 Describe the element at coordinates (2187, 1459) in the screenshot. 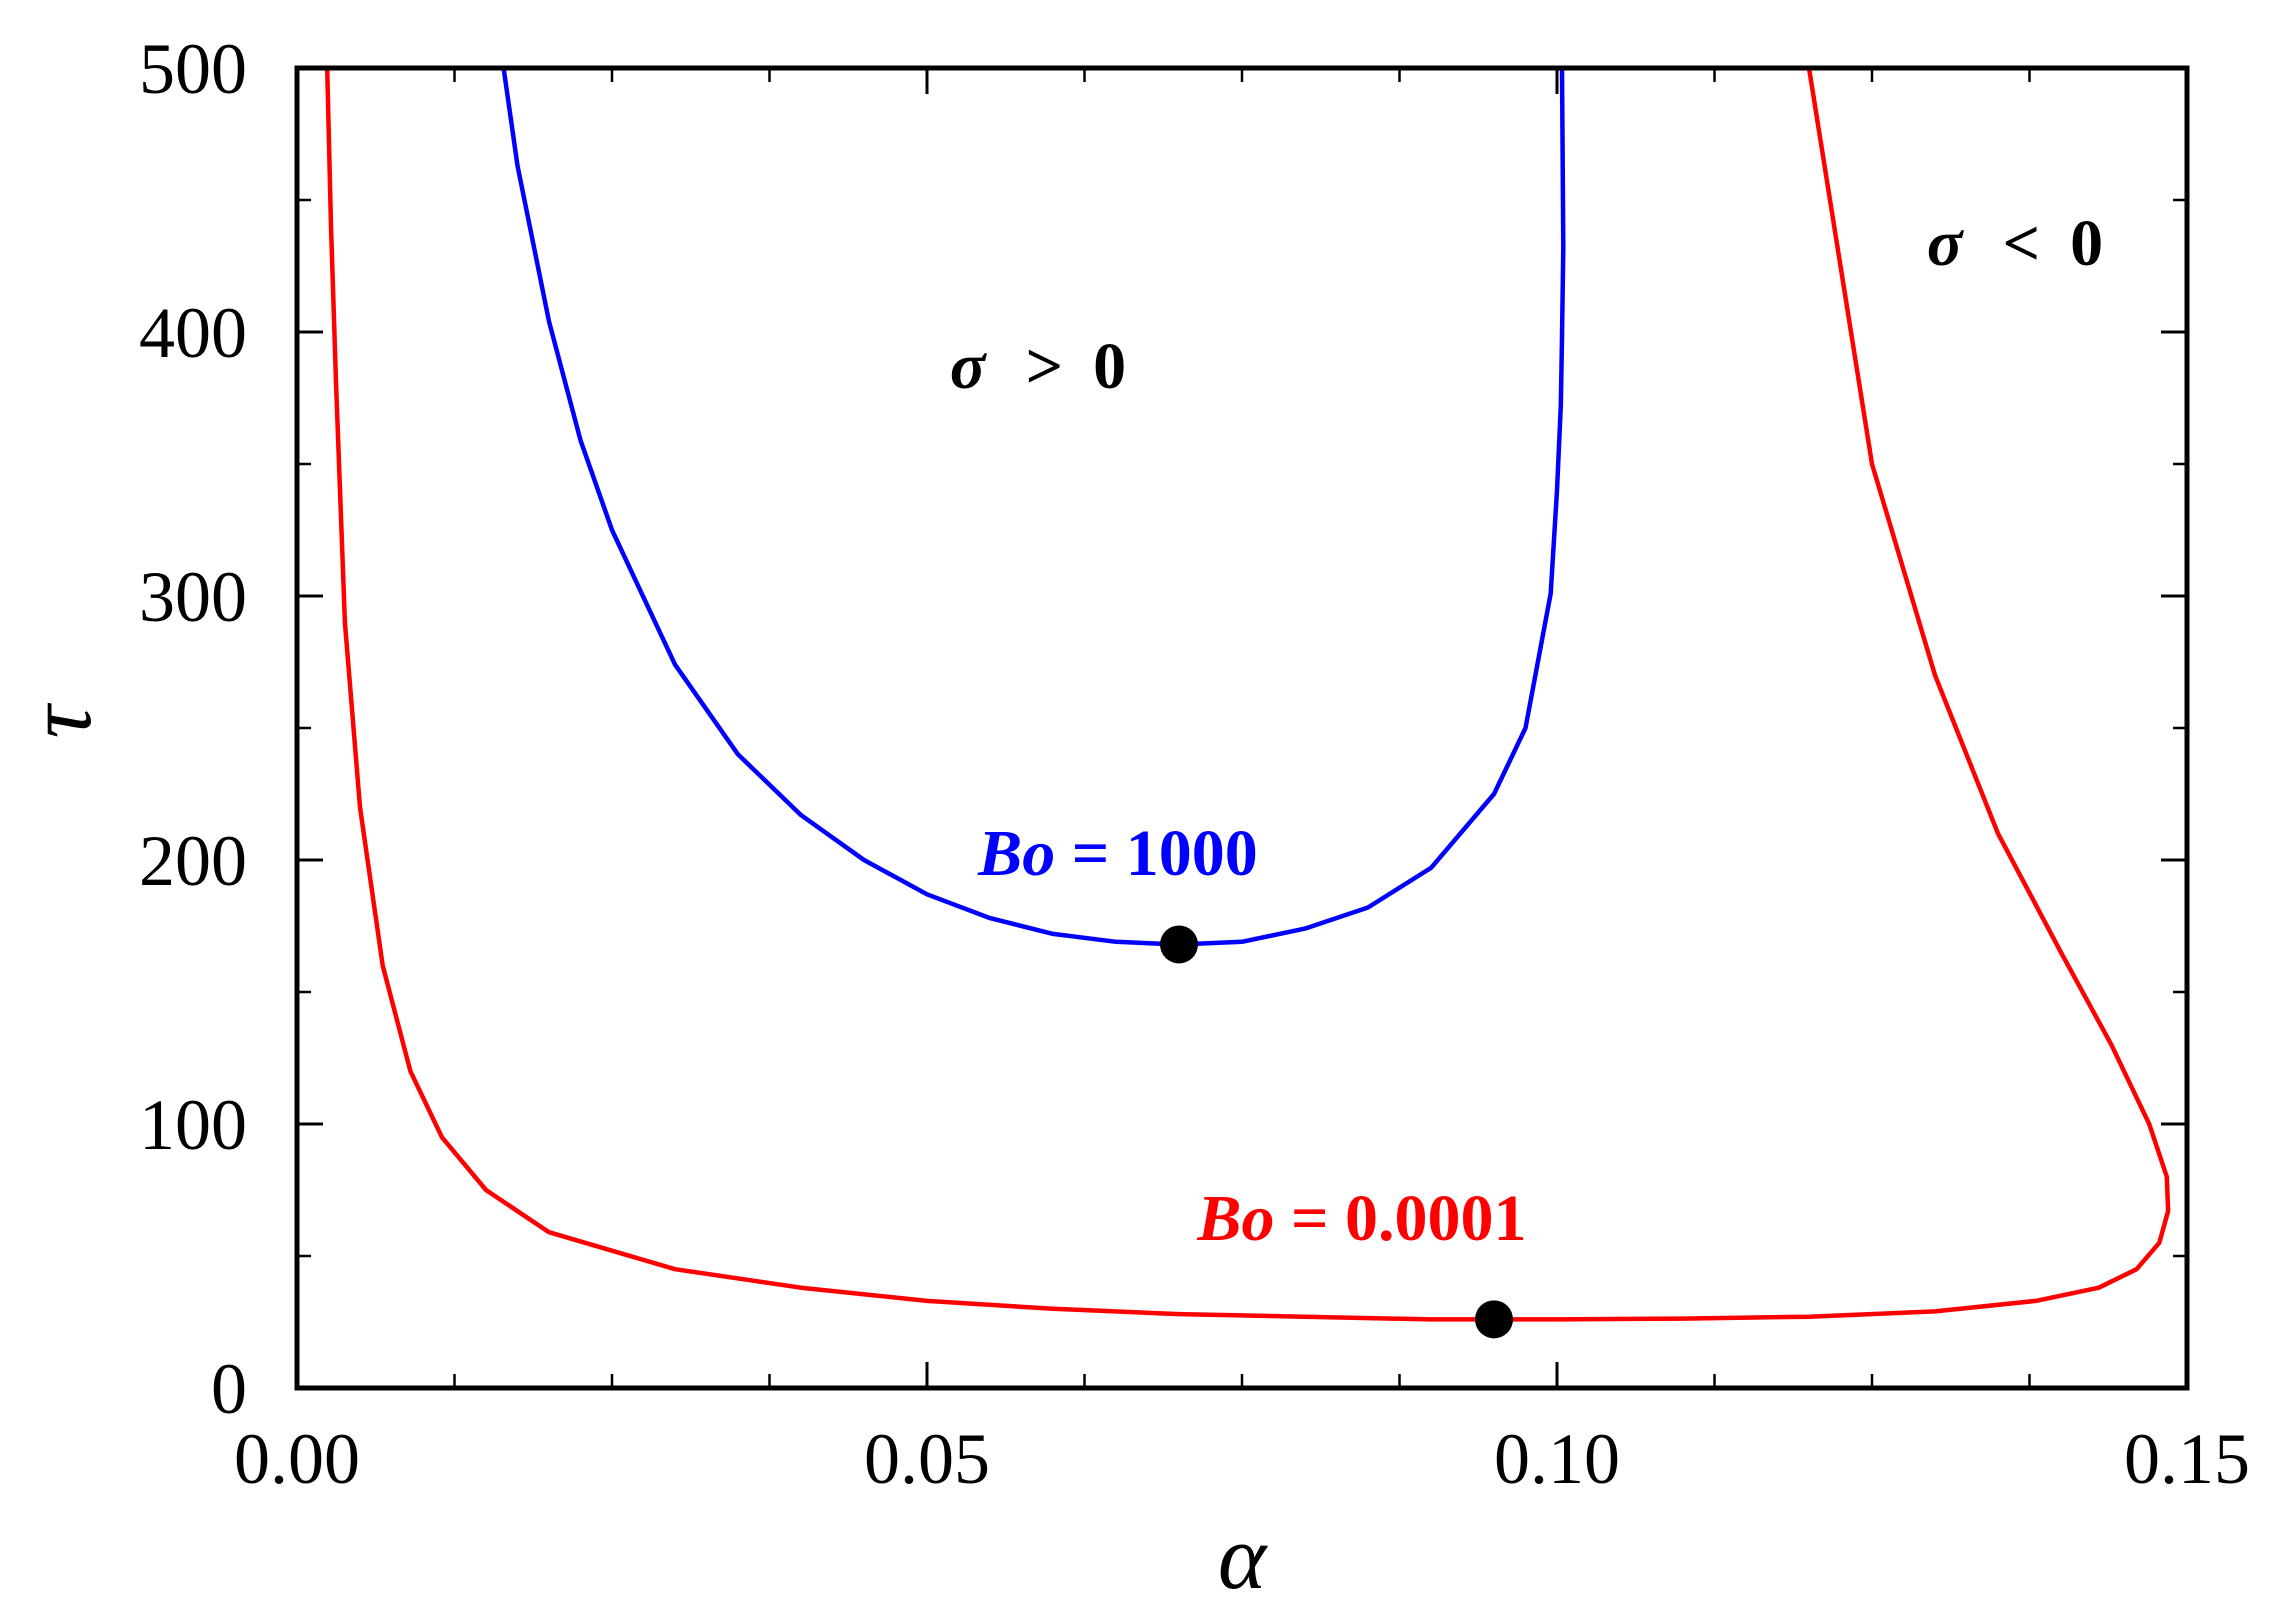

I see `x-tick-label: 0.15` at that location.